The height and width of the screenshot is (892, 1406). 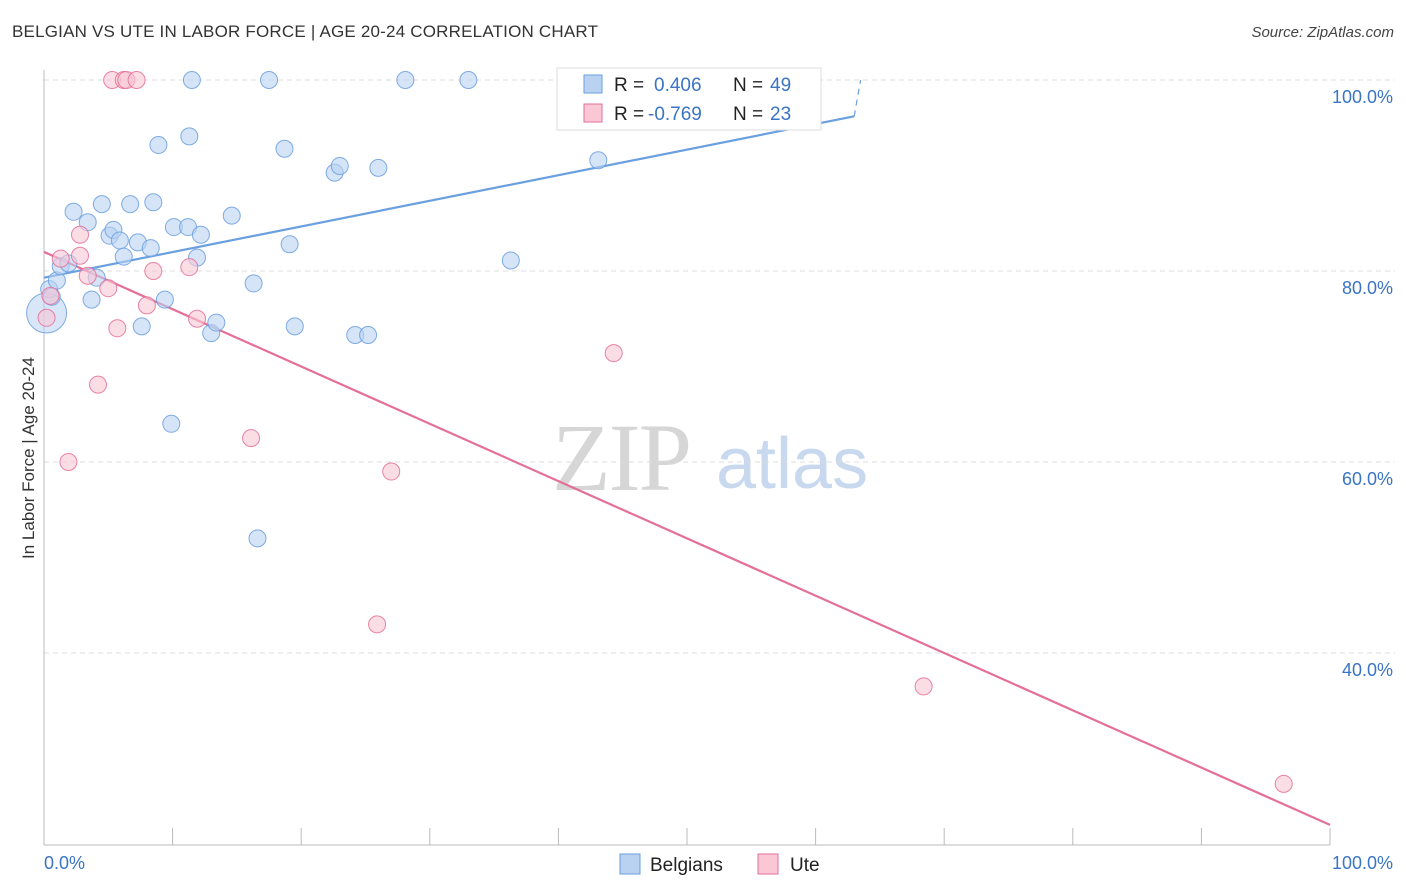 I want to click on x-tick-label-min: 0.0%, so click(x=64, y=863).